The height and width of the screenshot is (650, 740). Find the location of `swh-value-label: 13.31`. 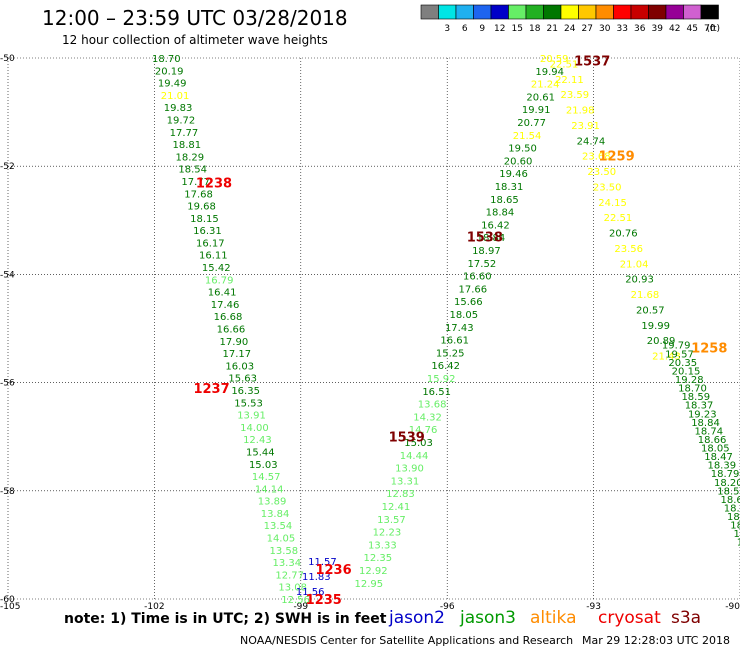

swh-value-label: 13.31 is located at coordinates (405, 481).